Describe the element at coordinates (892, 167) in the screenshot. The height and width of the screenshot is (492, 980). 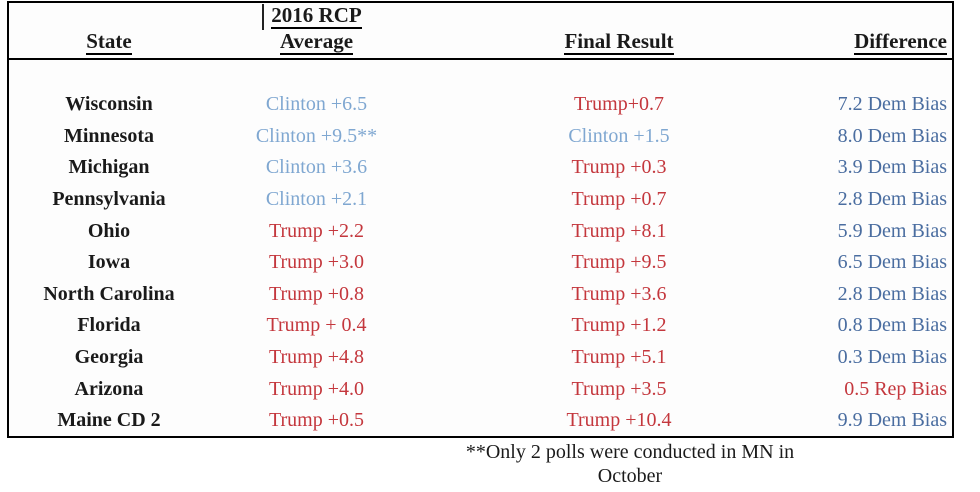
I see `difference-cell: 3.9 Dem Bias` at that location.